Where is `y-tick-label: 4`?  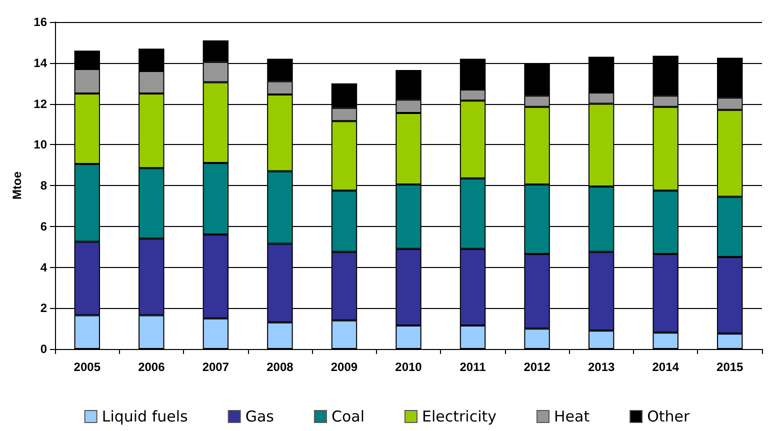
y-tick-label: 4 is located at coordinates (44, 267).